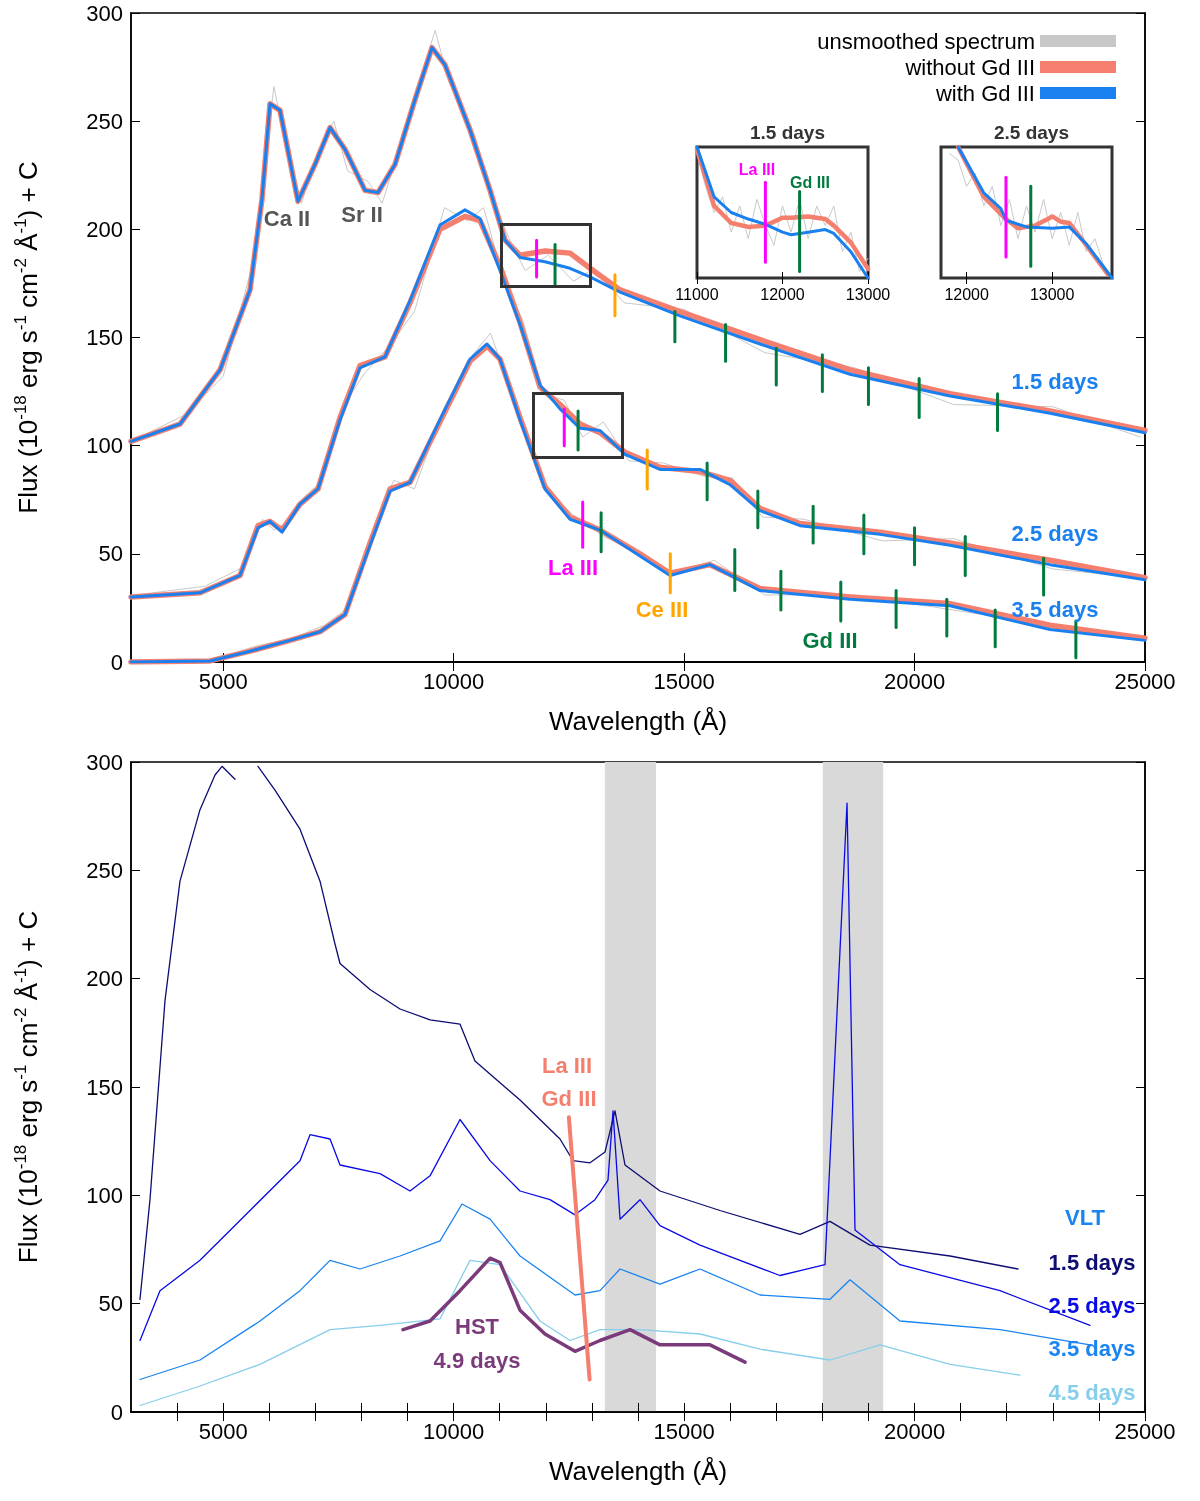 The image size is (1200, 1501). Describe the element at coordinates (477, 1326) in the screenshot. I see `annotation: HST` at that location.